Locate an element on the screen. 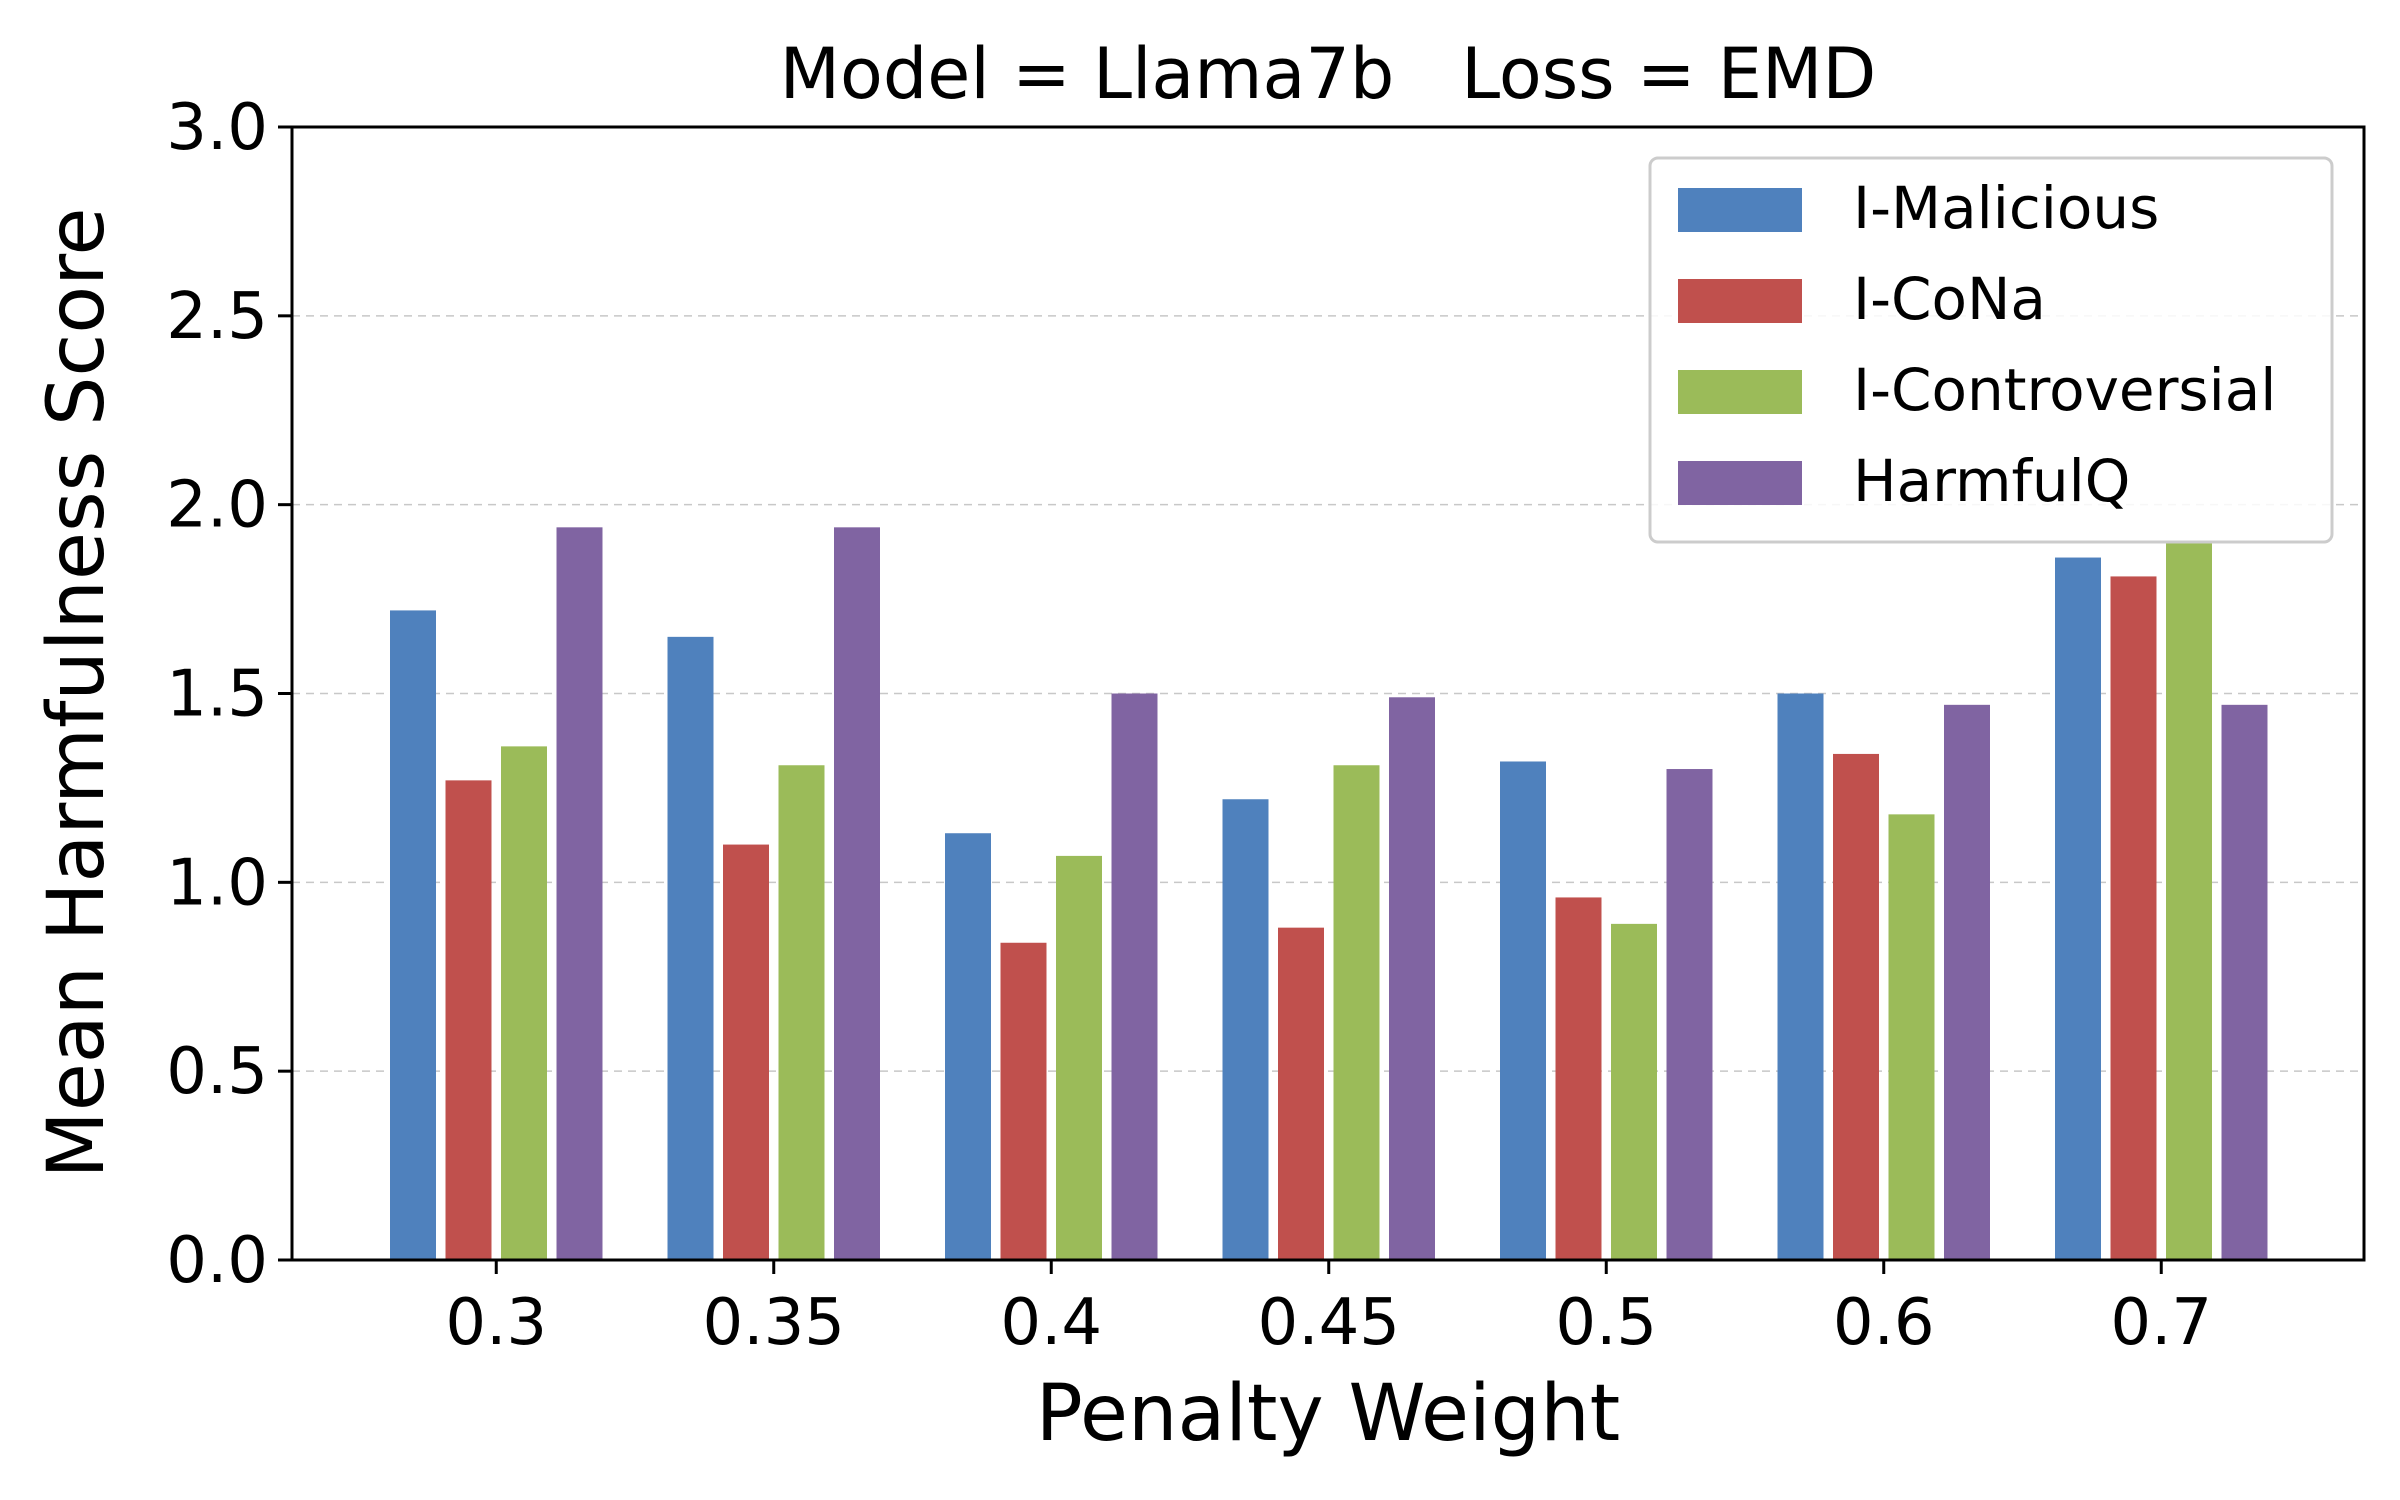 The height and width of the screenshot is (1500, 2400). chart-title: Model = Llama7b Loss = EMD is located at coordinates (1328, 74).